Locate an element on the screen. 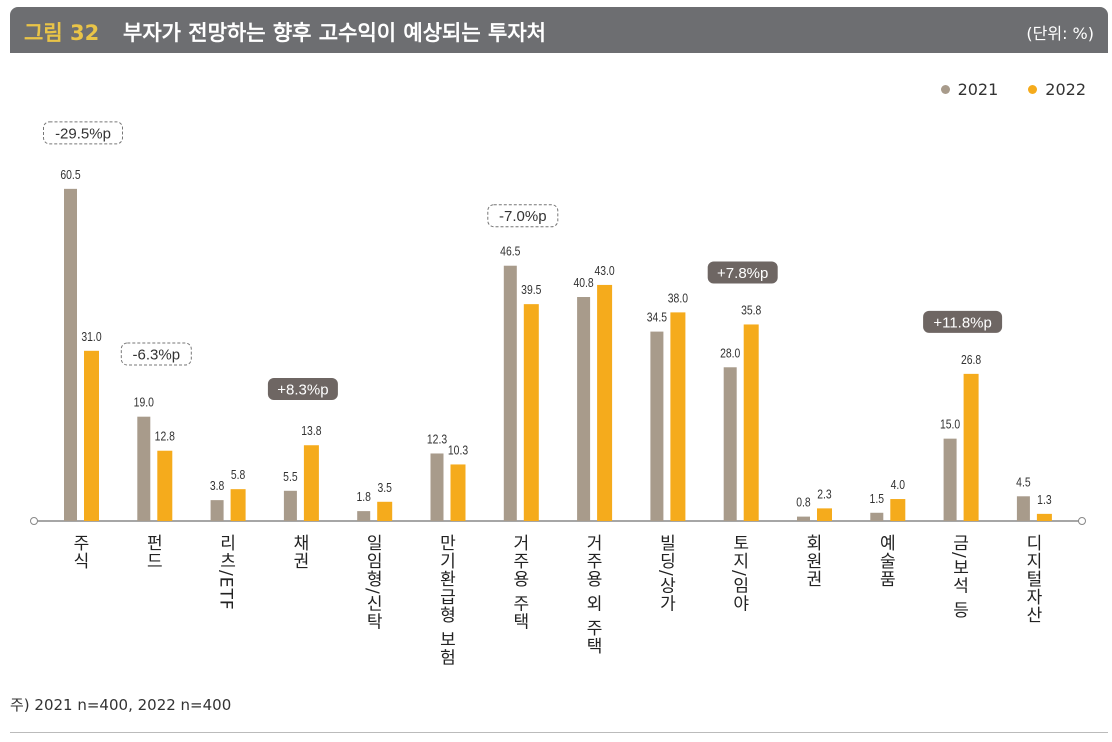 Image resolution: width=1112 pixels, height=742 pixels. x-tick-label: 채권 is located at coordinates (298, 552).